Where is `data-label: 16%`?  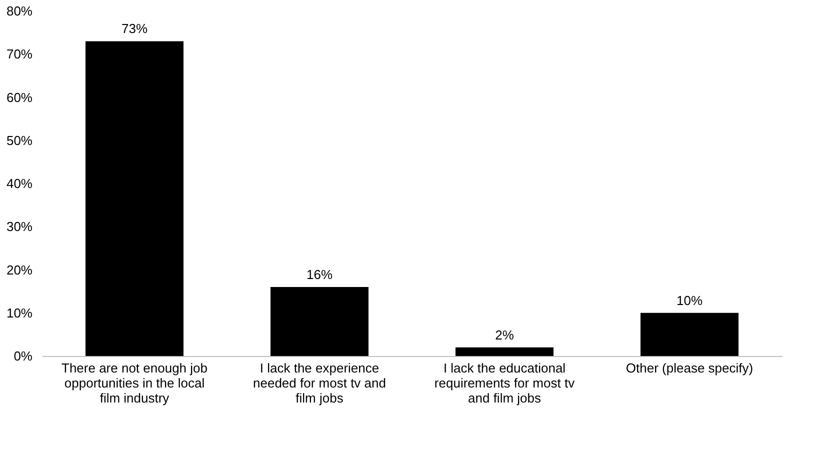 data-label: 16% is located at coordinates (319, 274).